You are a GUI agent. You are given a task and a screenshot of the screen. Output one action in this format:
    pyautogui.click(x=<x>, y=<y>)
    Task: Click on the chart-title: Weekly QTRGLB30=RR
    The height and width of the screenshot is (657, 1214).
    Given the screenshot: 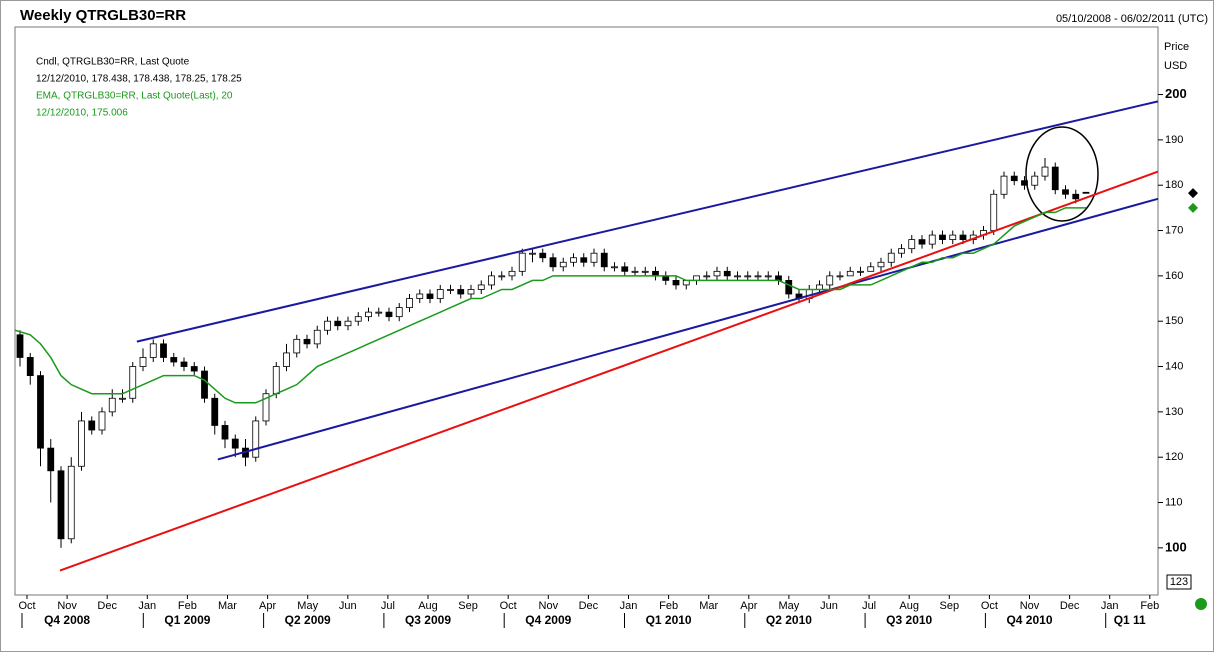 What is the action you would take?
    pyautogui.click(x=103, y=15)
    